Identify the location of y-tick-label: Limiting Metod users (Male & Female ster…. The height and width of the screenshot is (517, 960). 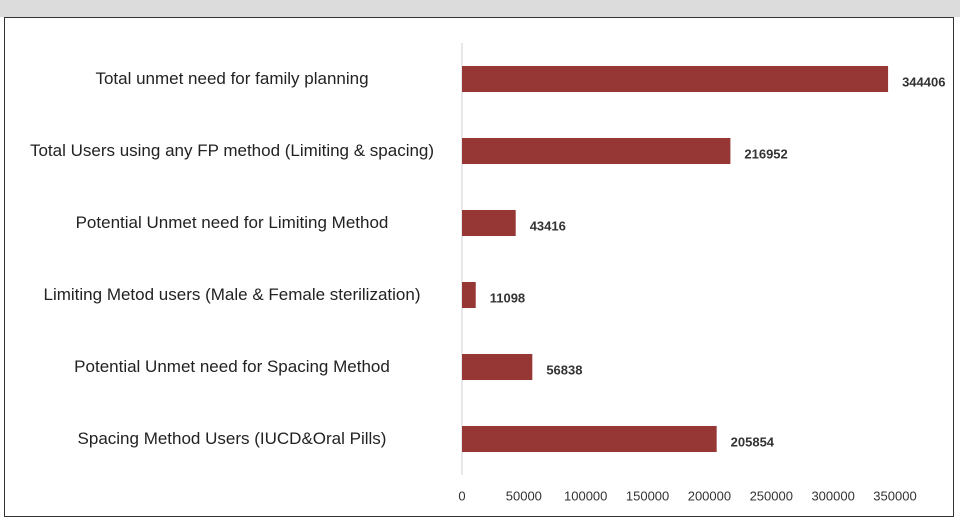
(232, 294).